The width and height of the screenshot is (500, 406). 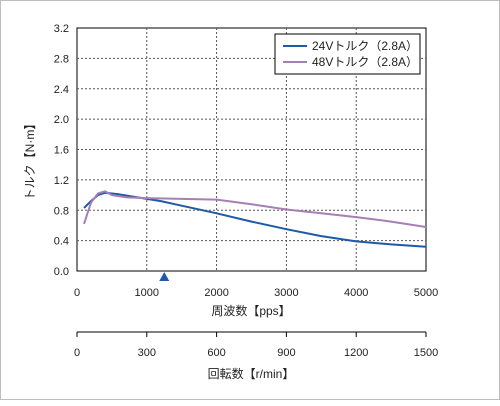 What do you see at coordinates (61, 272) in the screenshot?
I see `y-tick-label: 0.0` at bounding box center [61, 272].